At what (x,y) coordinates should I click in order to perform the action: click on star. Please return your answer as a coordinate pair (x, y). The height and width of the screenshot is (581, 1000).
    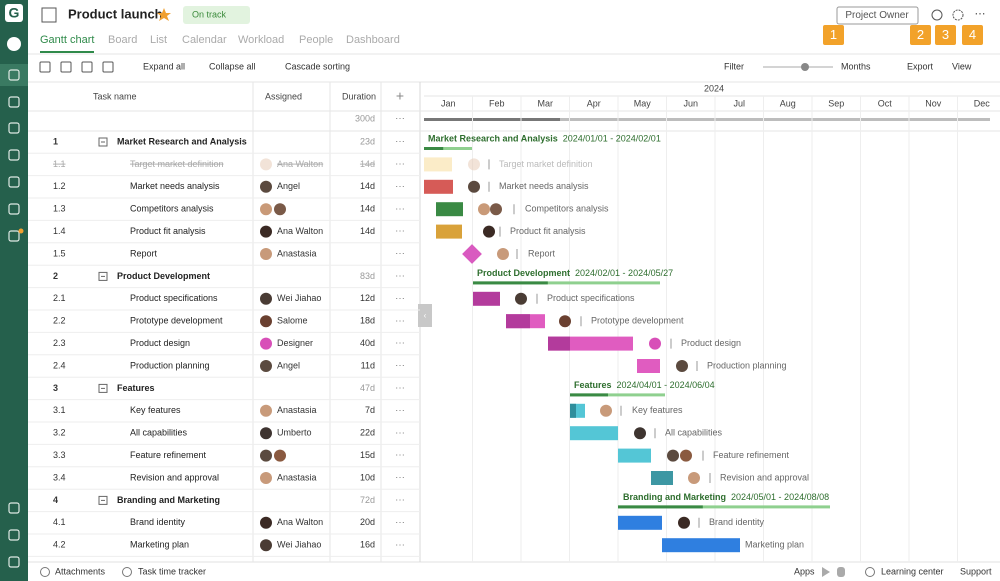
    Looking at the image, I should click on (164, 14).